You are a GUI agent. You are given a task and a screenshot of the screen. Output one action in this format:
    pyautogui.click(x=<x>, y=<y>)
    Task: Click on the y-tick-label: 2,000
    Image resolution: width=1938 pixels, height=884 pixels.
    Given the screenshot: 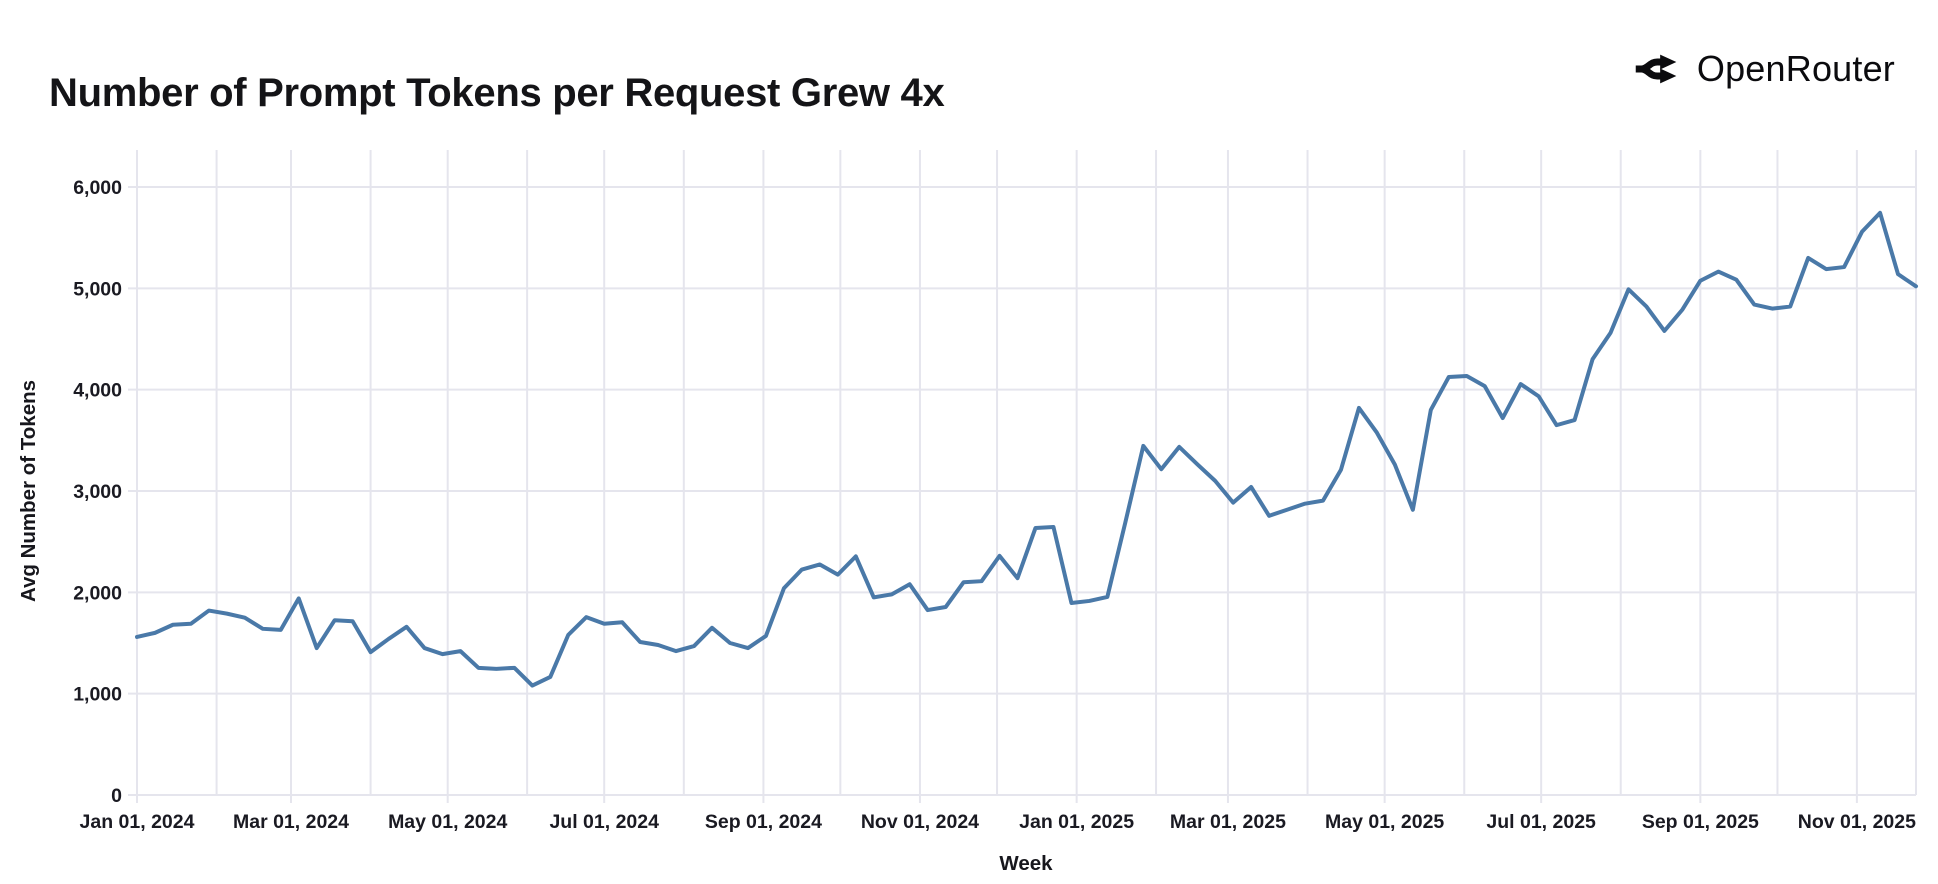 What is the action you would take?
    pyautogui.click(x=97, y=593)
    